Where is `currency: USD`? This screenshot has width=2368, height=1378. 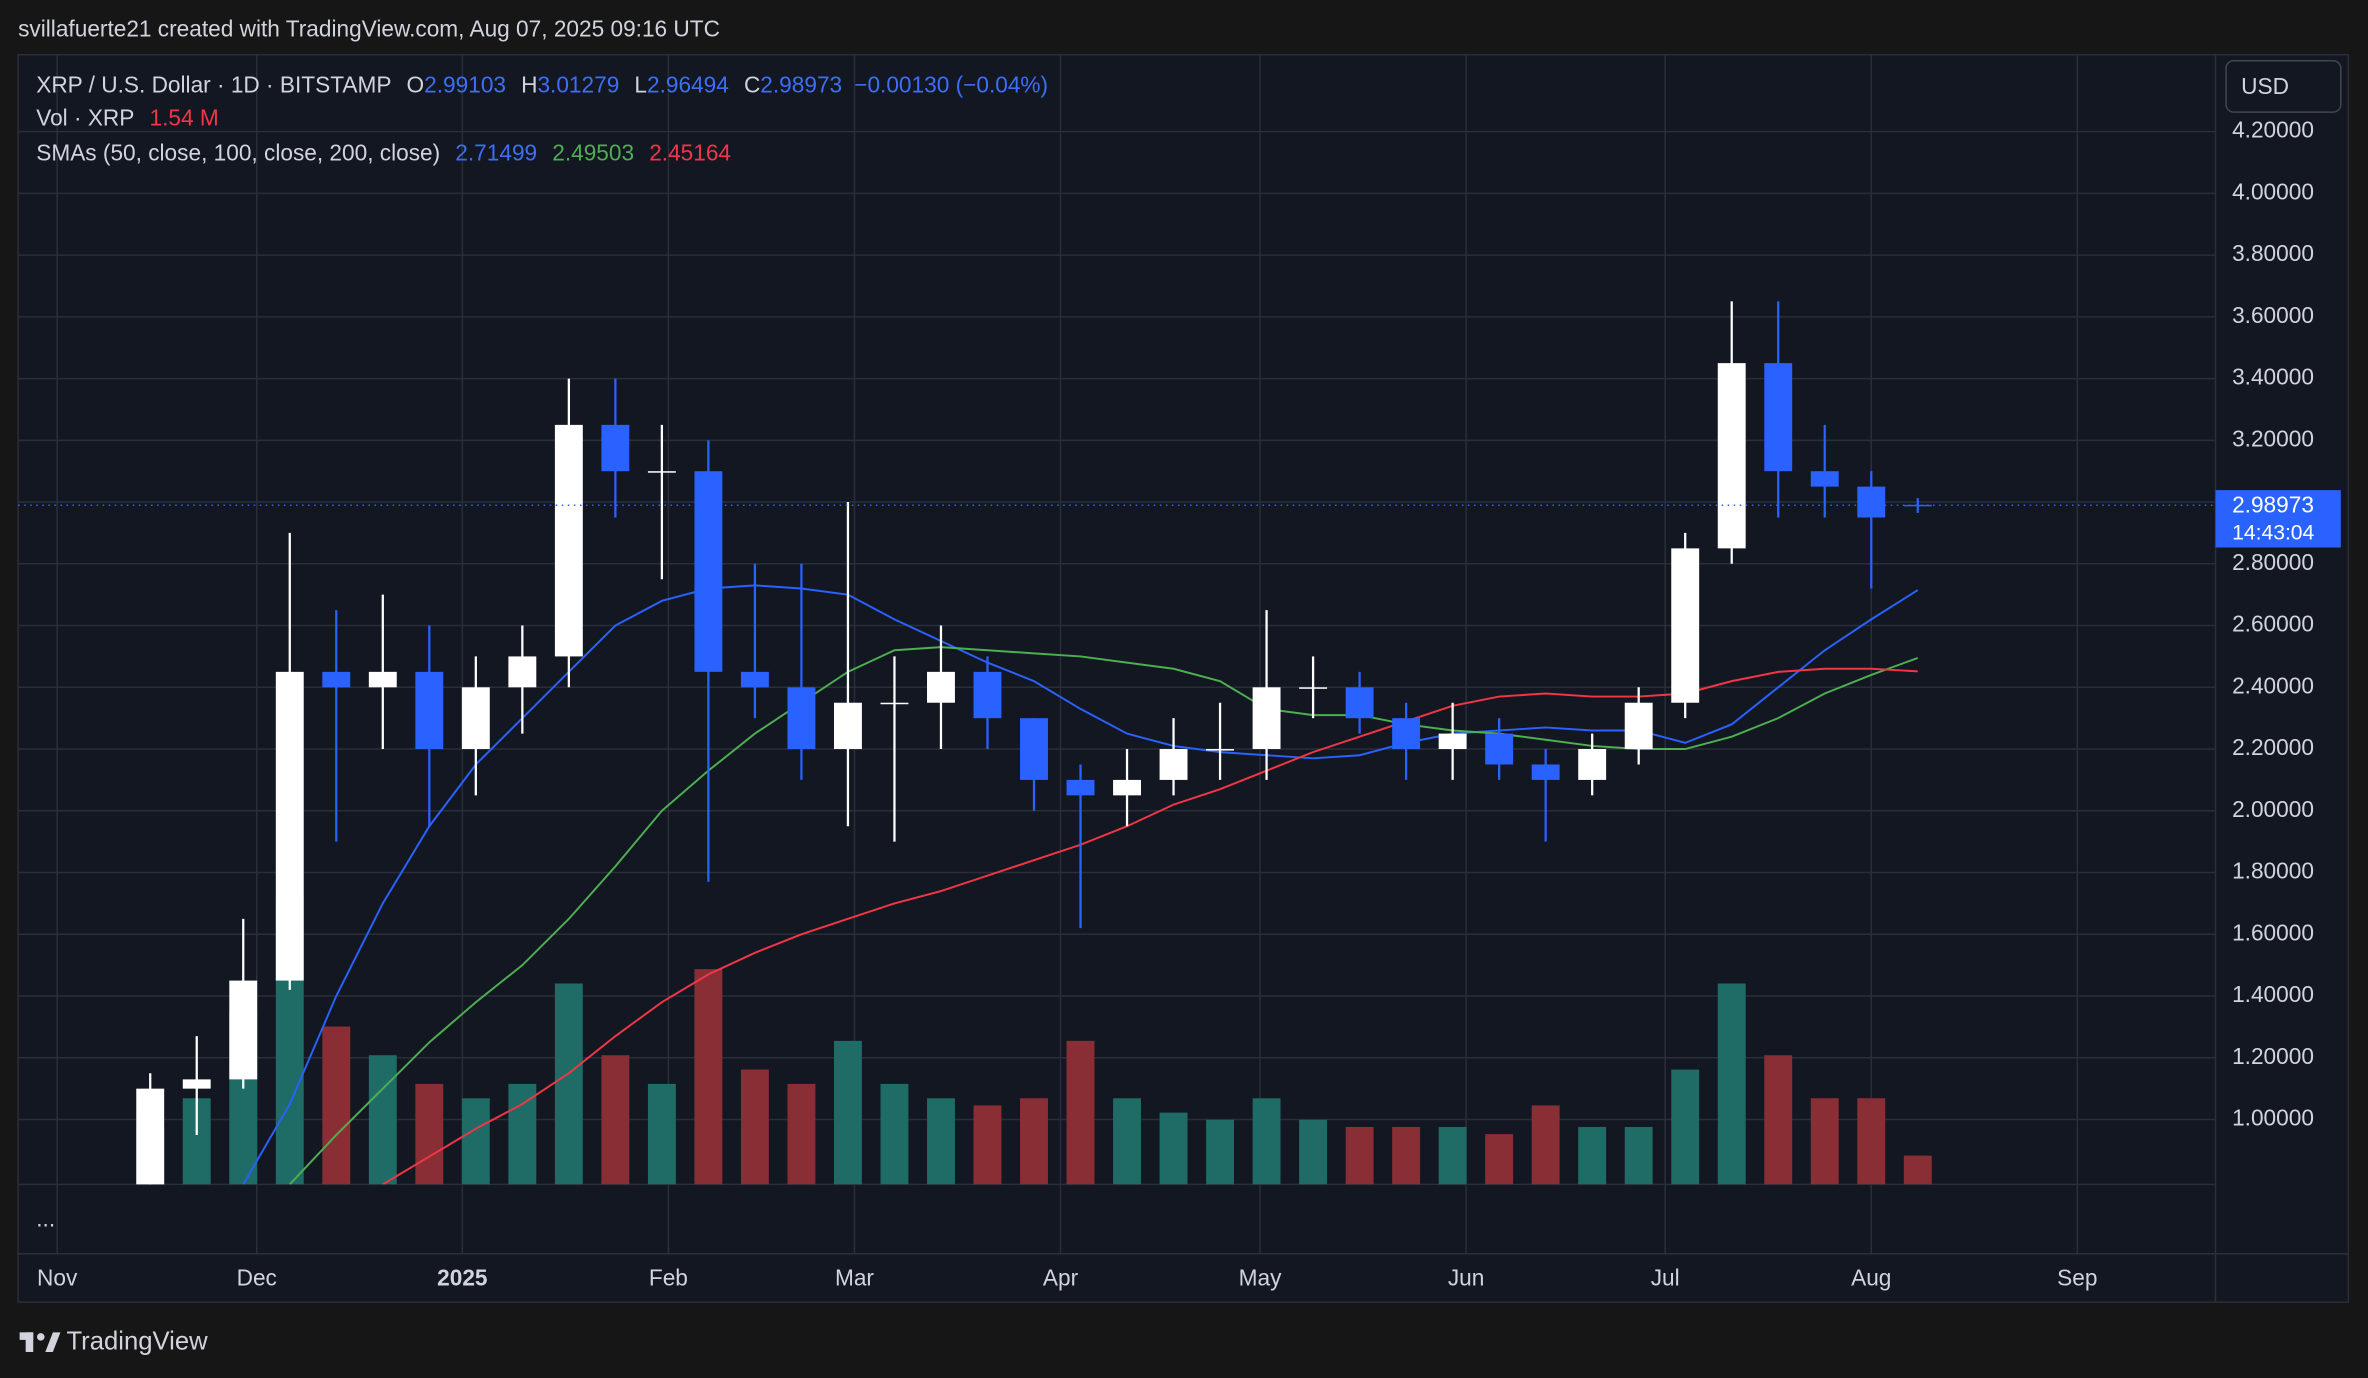
currency: USD is located at coordinates (2265, 86).